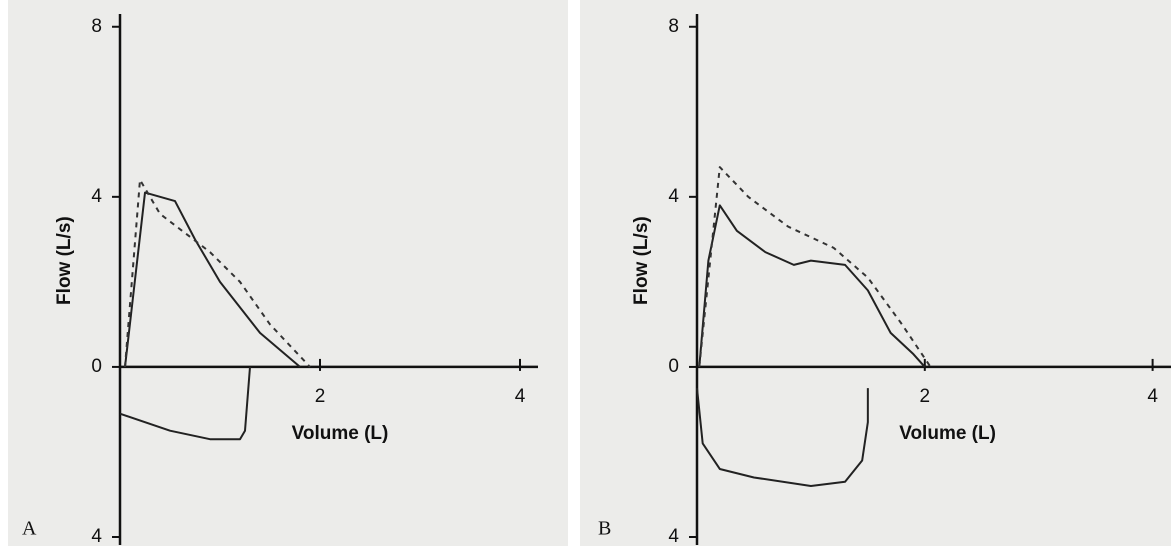 This screenshot has height=546, width=1171. I want to click on panel-label: B, so click(604, 529).